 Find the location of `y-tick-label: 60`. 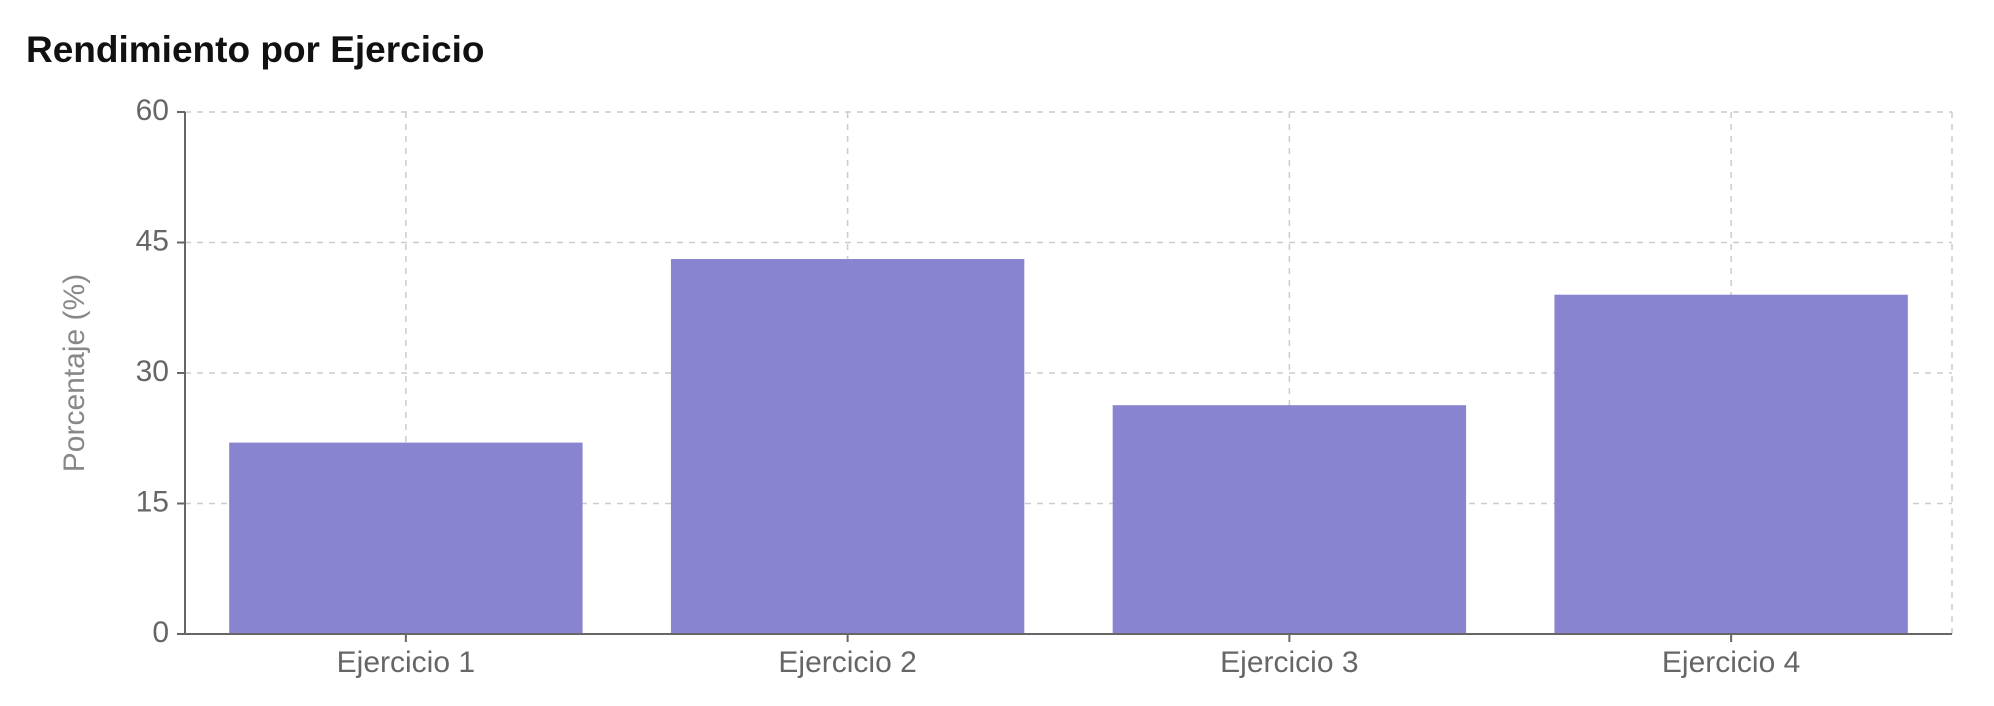

y-tick-label: 60 is located at coordinates (152, 110).